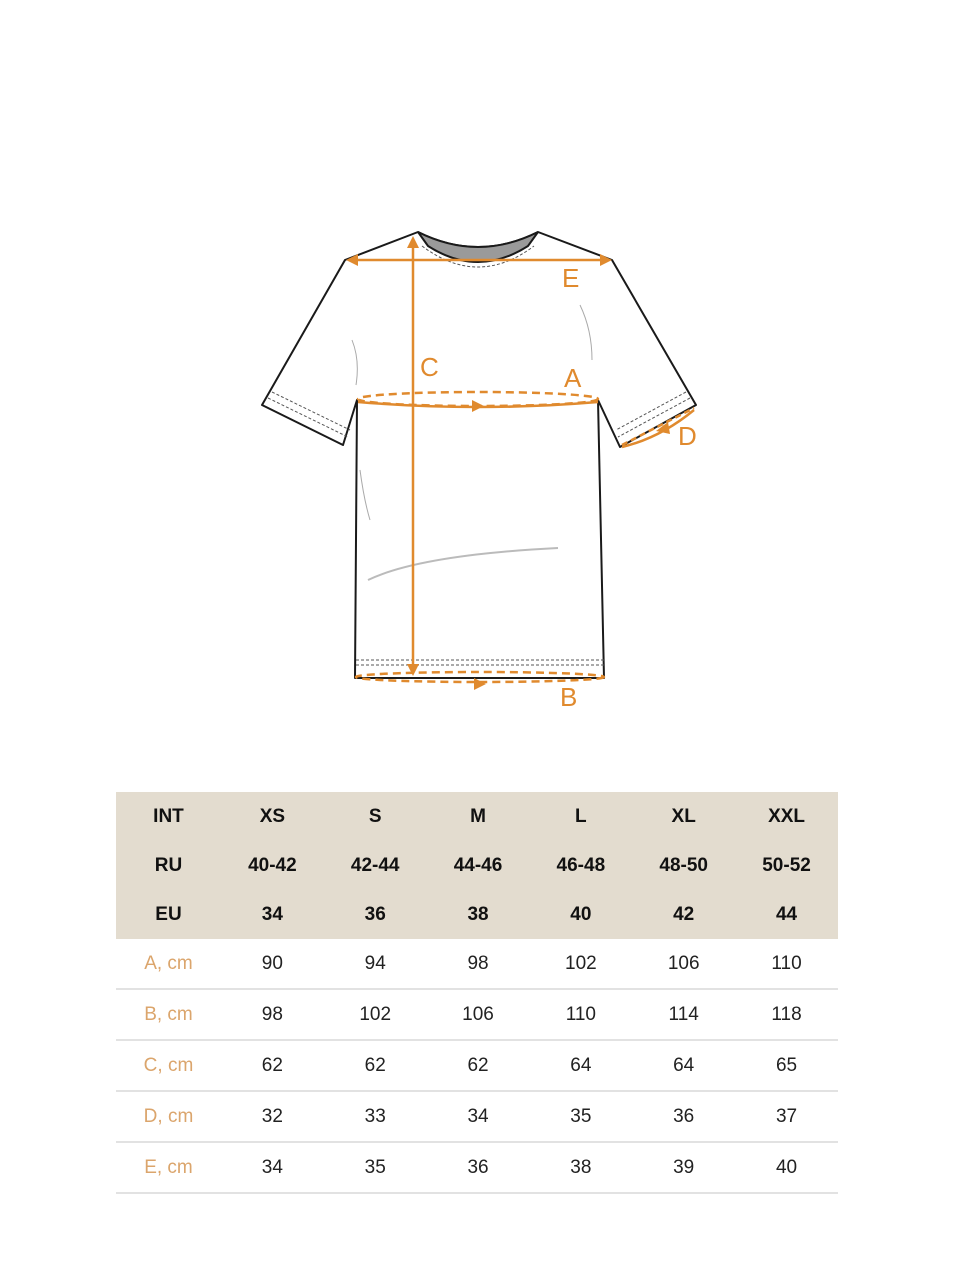 The image size is (960, 1280). What do you see at coordinates (687, 436) in the screenshot?
I see `label-d: D` at bounding box center [687, 436].